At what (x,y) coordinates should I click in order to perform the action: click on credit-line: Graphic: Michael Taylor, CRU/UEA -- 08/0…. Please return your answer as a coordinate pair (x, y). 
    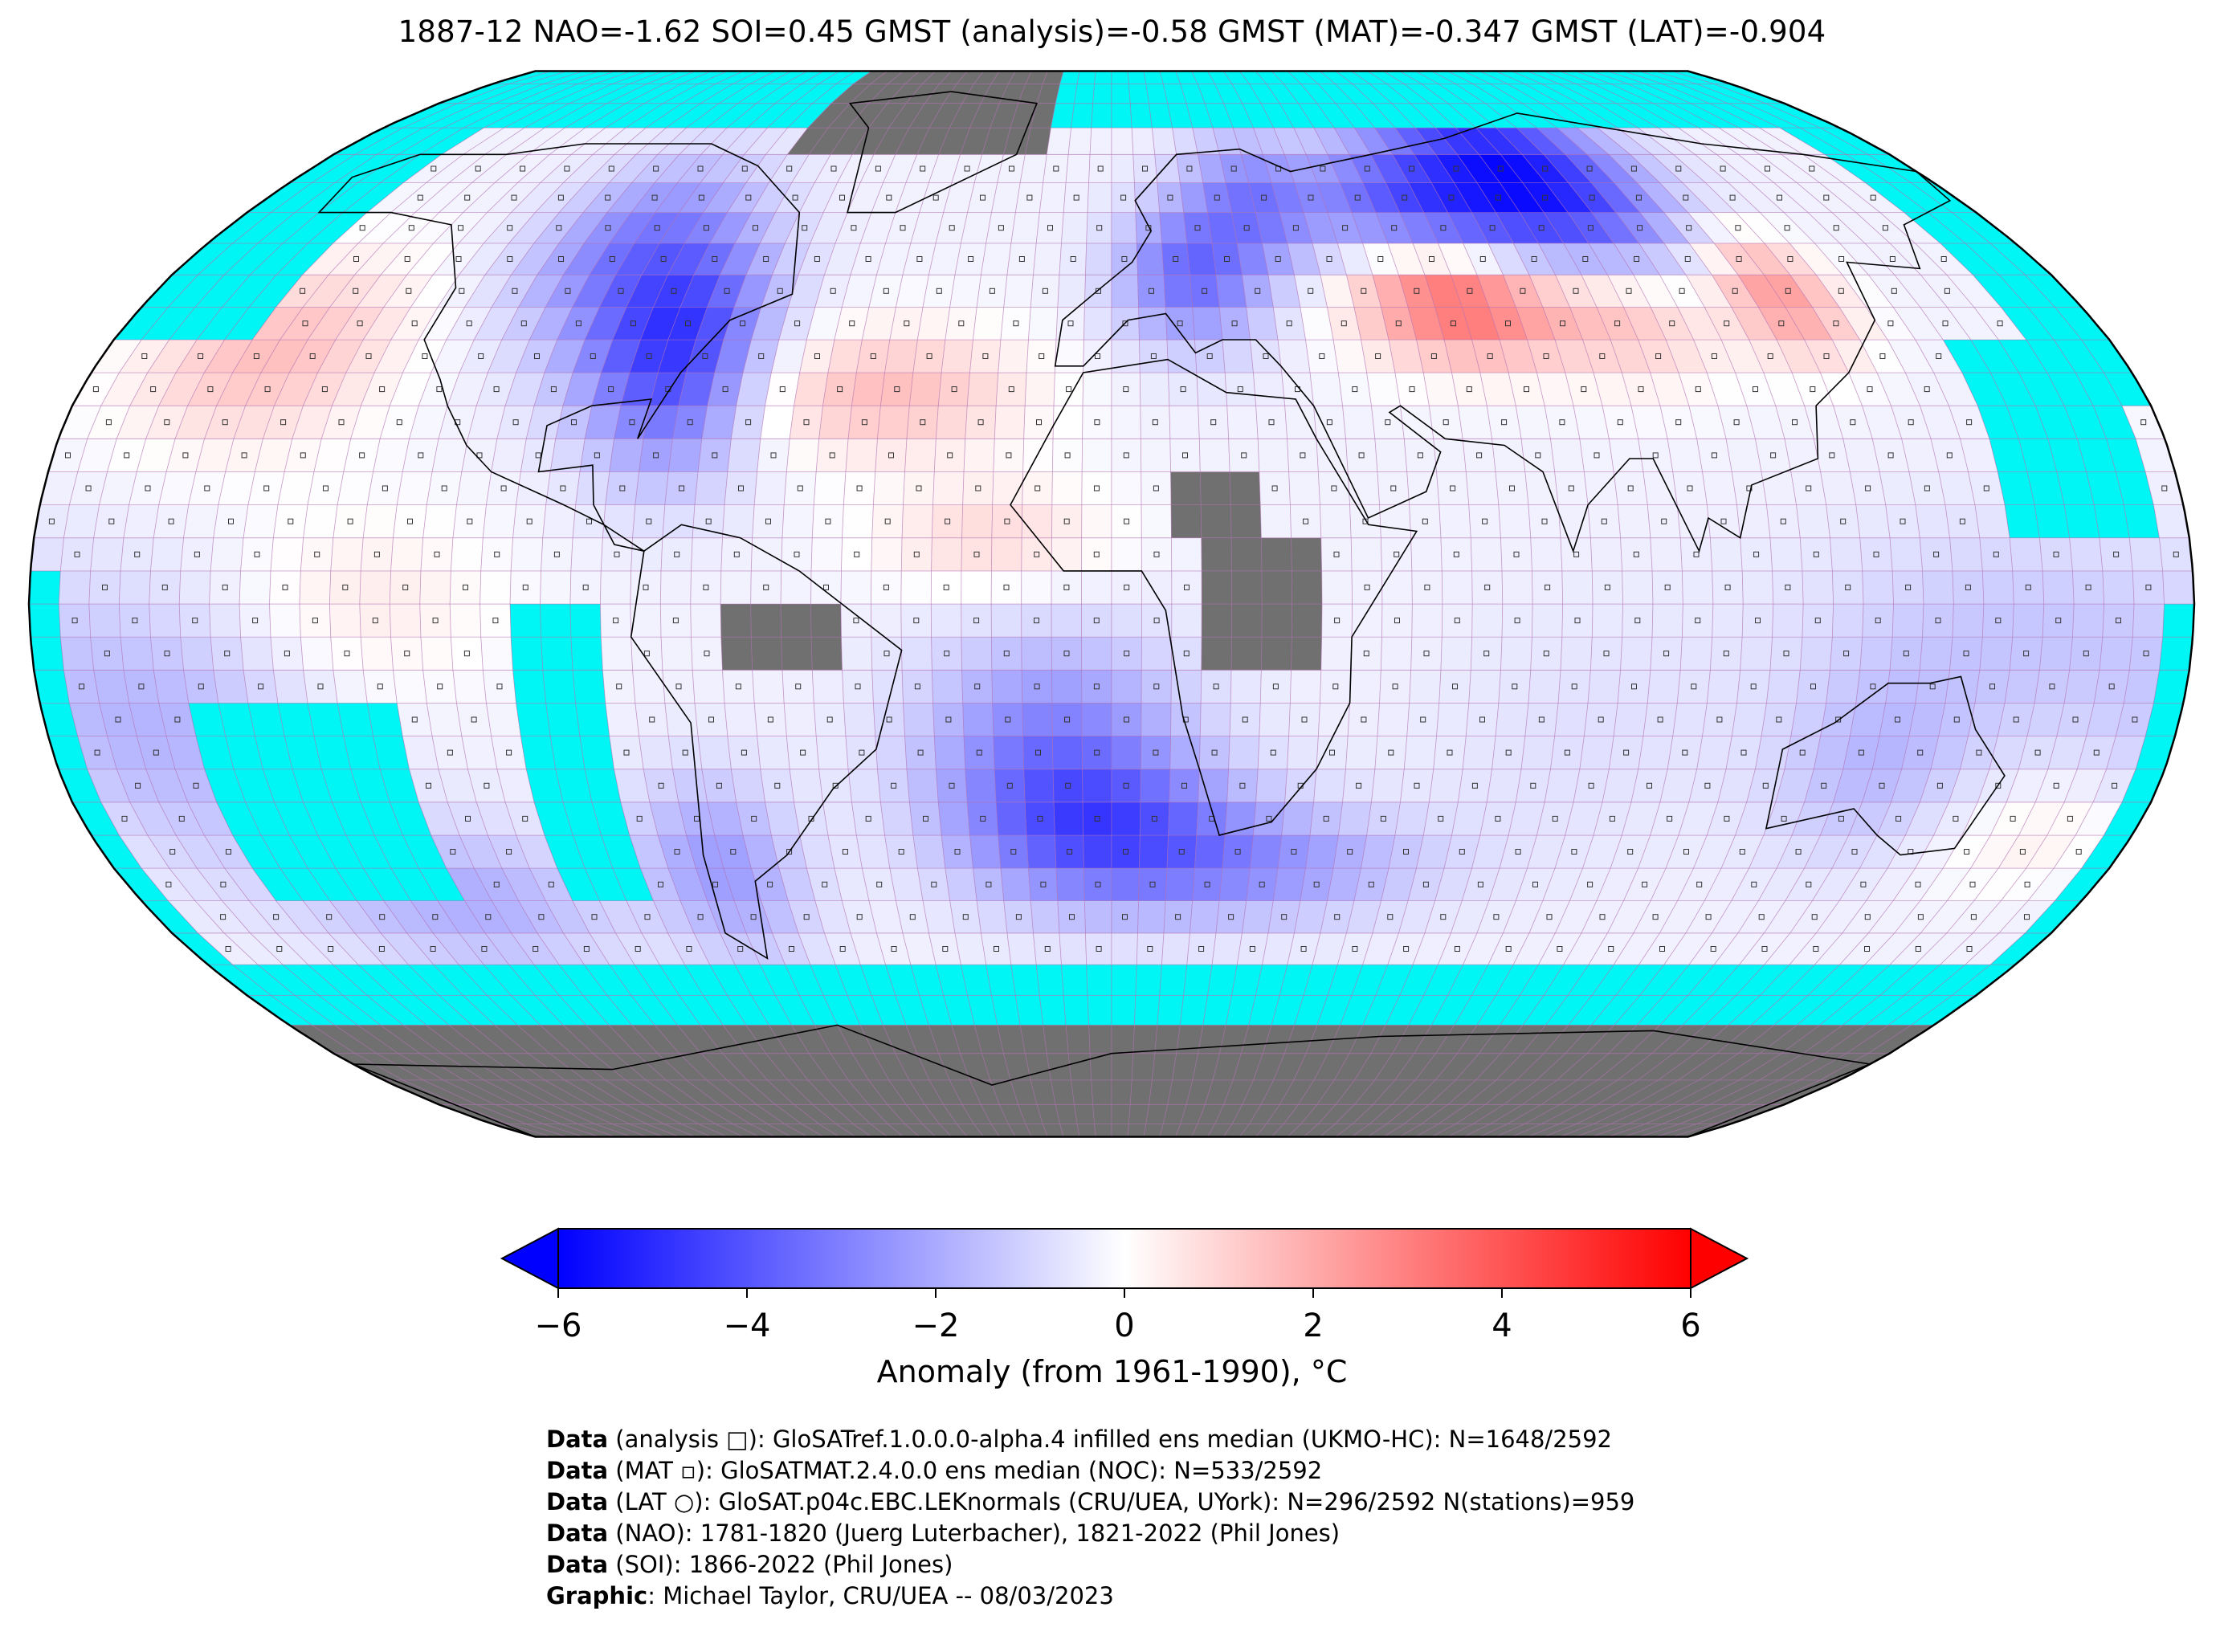
    Looking at the image, I should click on (1090, 1596).